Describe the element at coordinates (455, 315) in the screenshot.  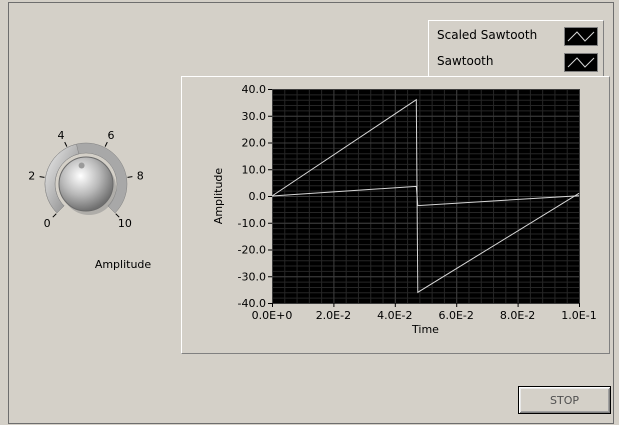
I see `x-tick-label: 6.0E-2` at that location.